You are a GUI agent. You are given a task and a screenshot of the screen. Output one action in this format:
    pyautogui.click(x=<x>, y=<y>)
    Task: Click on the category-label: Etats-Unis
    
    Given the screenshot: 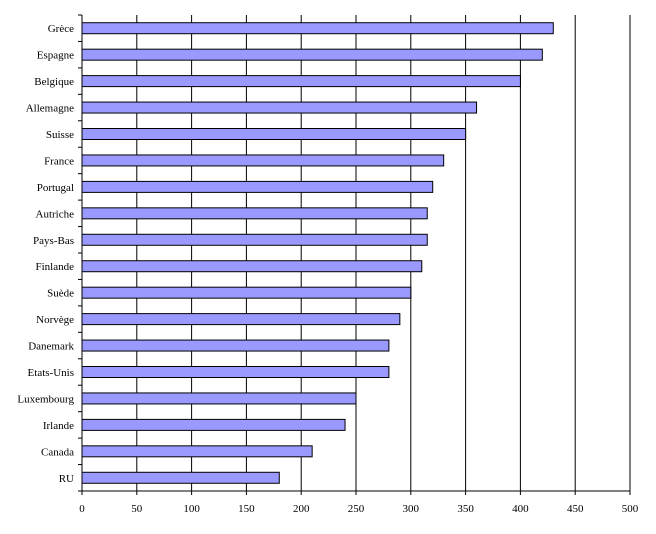 What is the action you would take?
    pyautogui.click(x=51, y=373)
    